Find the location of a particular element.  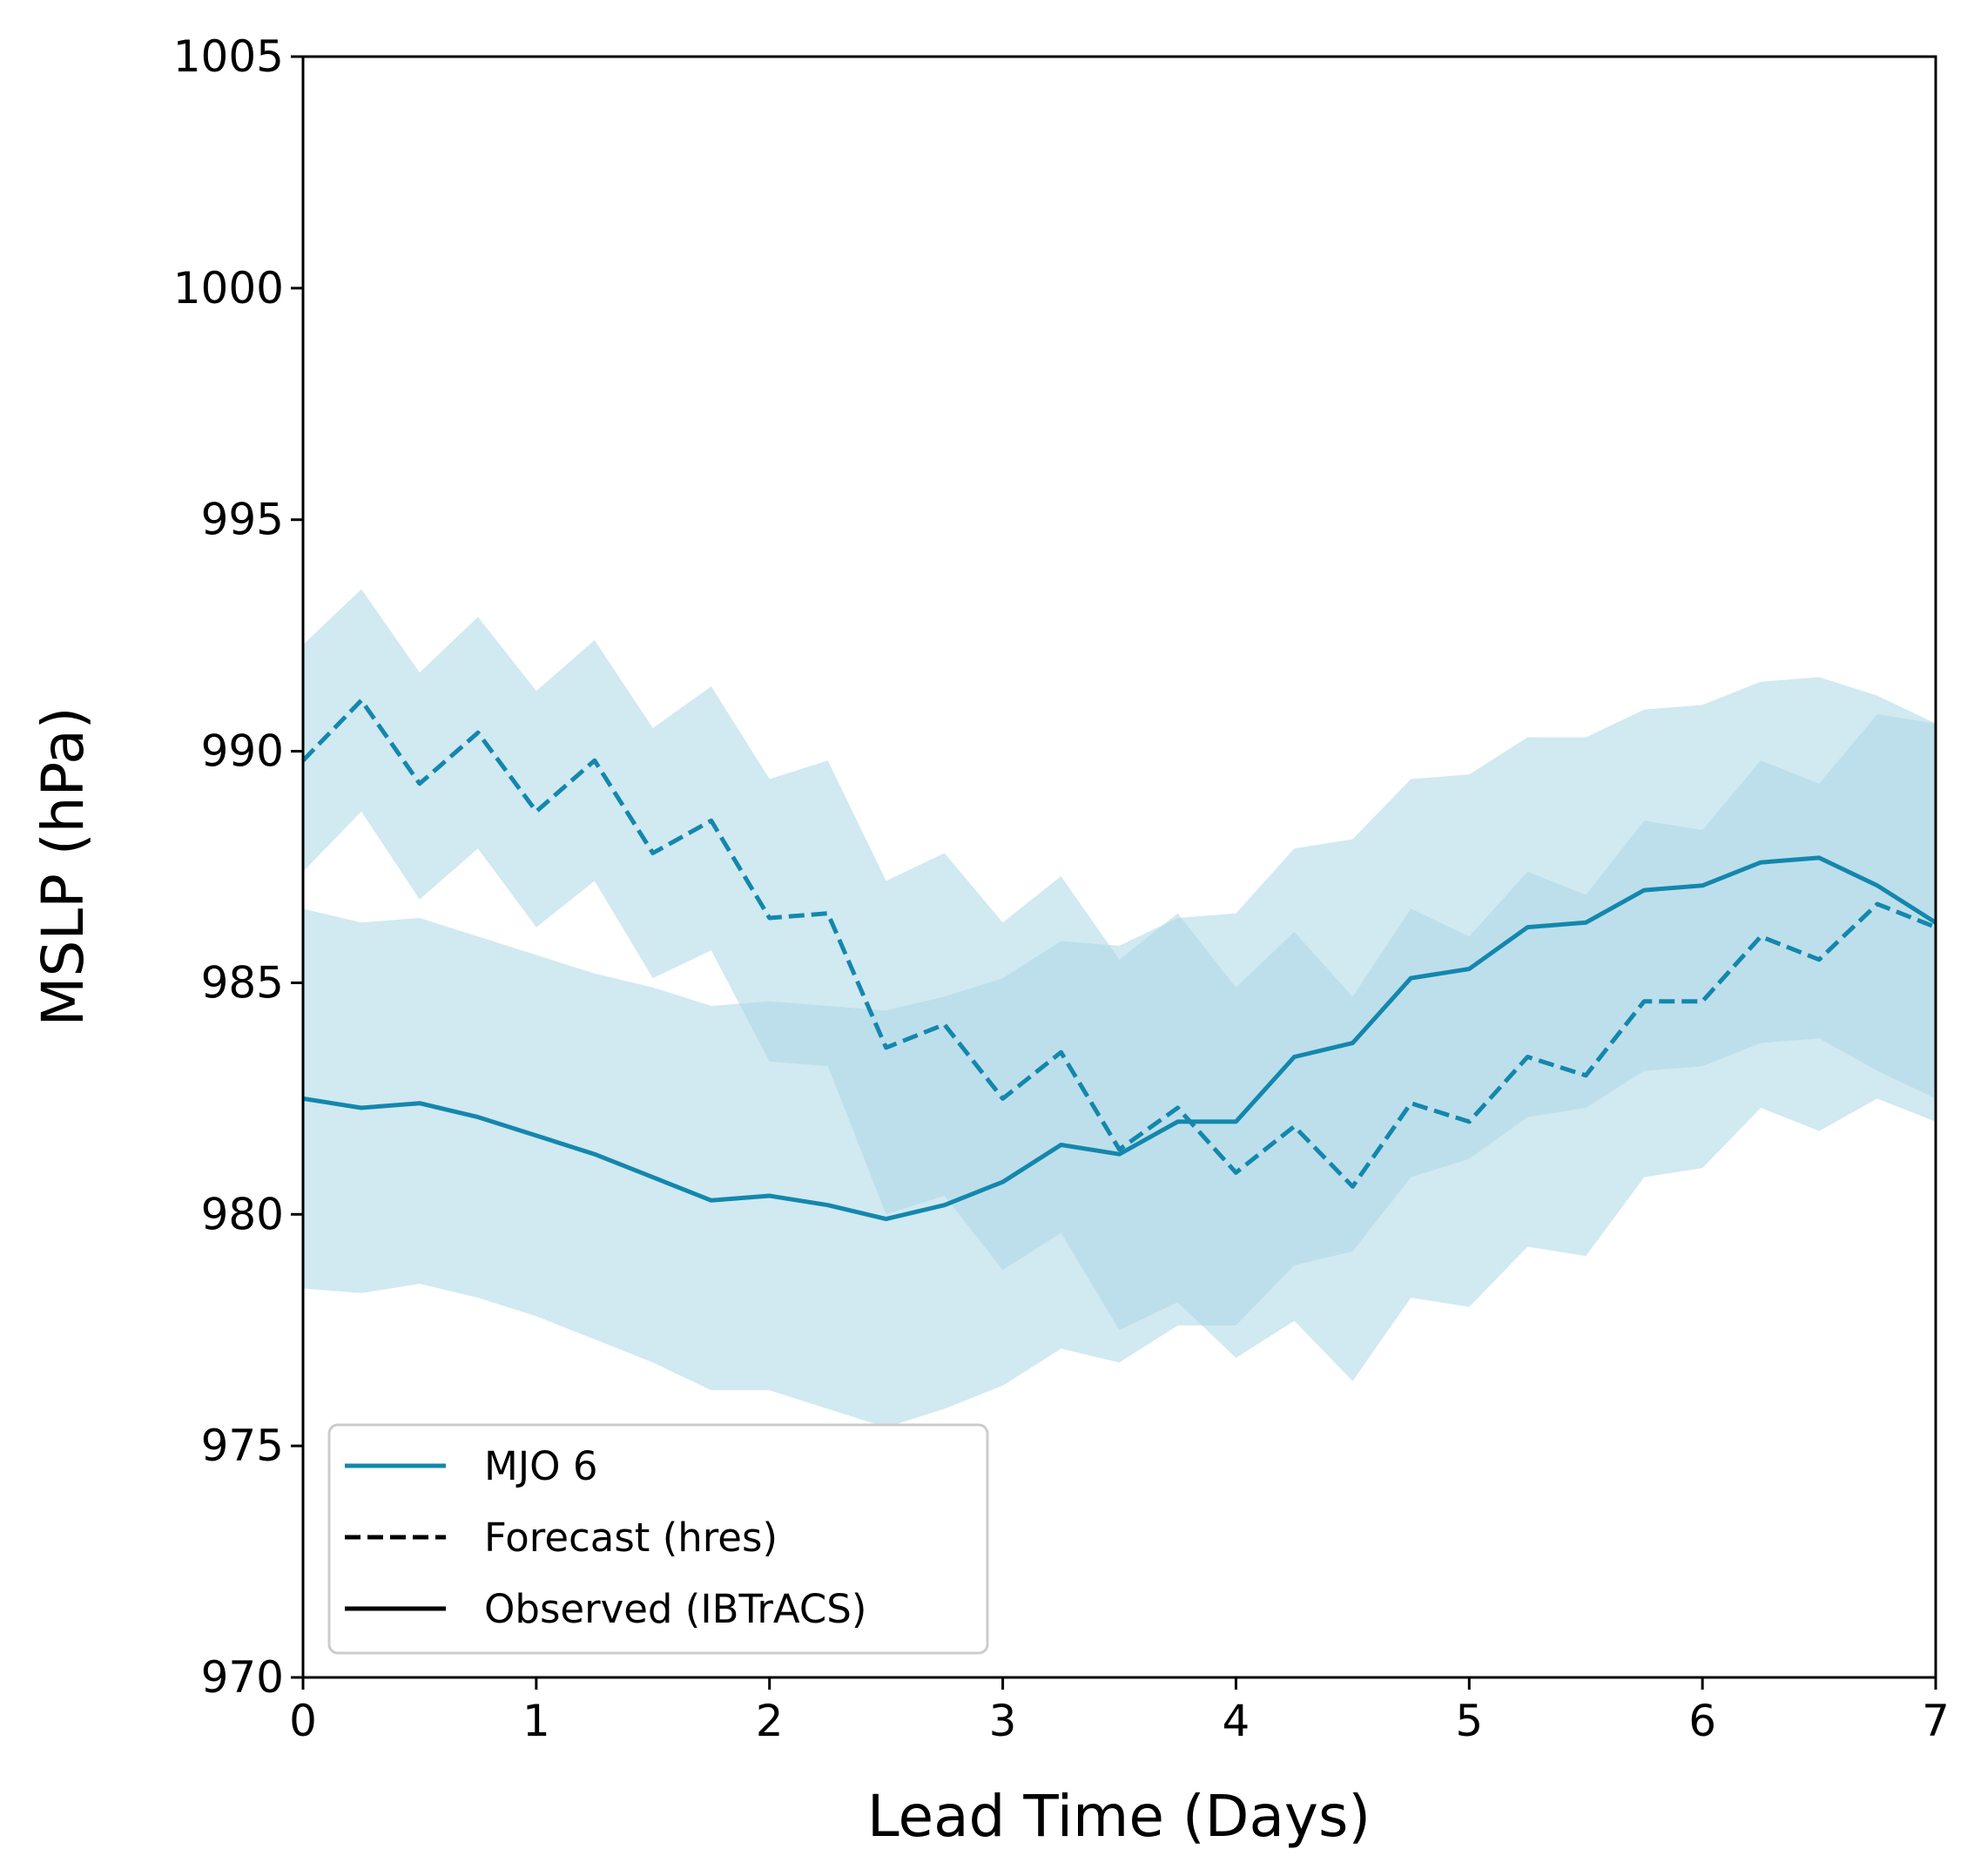

legend-label: Forecast (hres) is located at coordinates (631, 1538).